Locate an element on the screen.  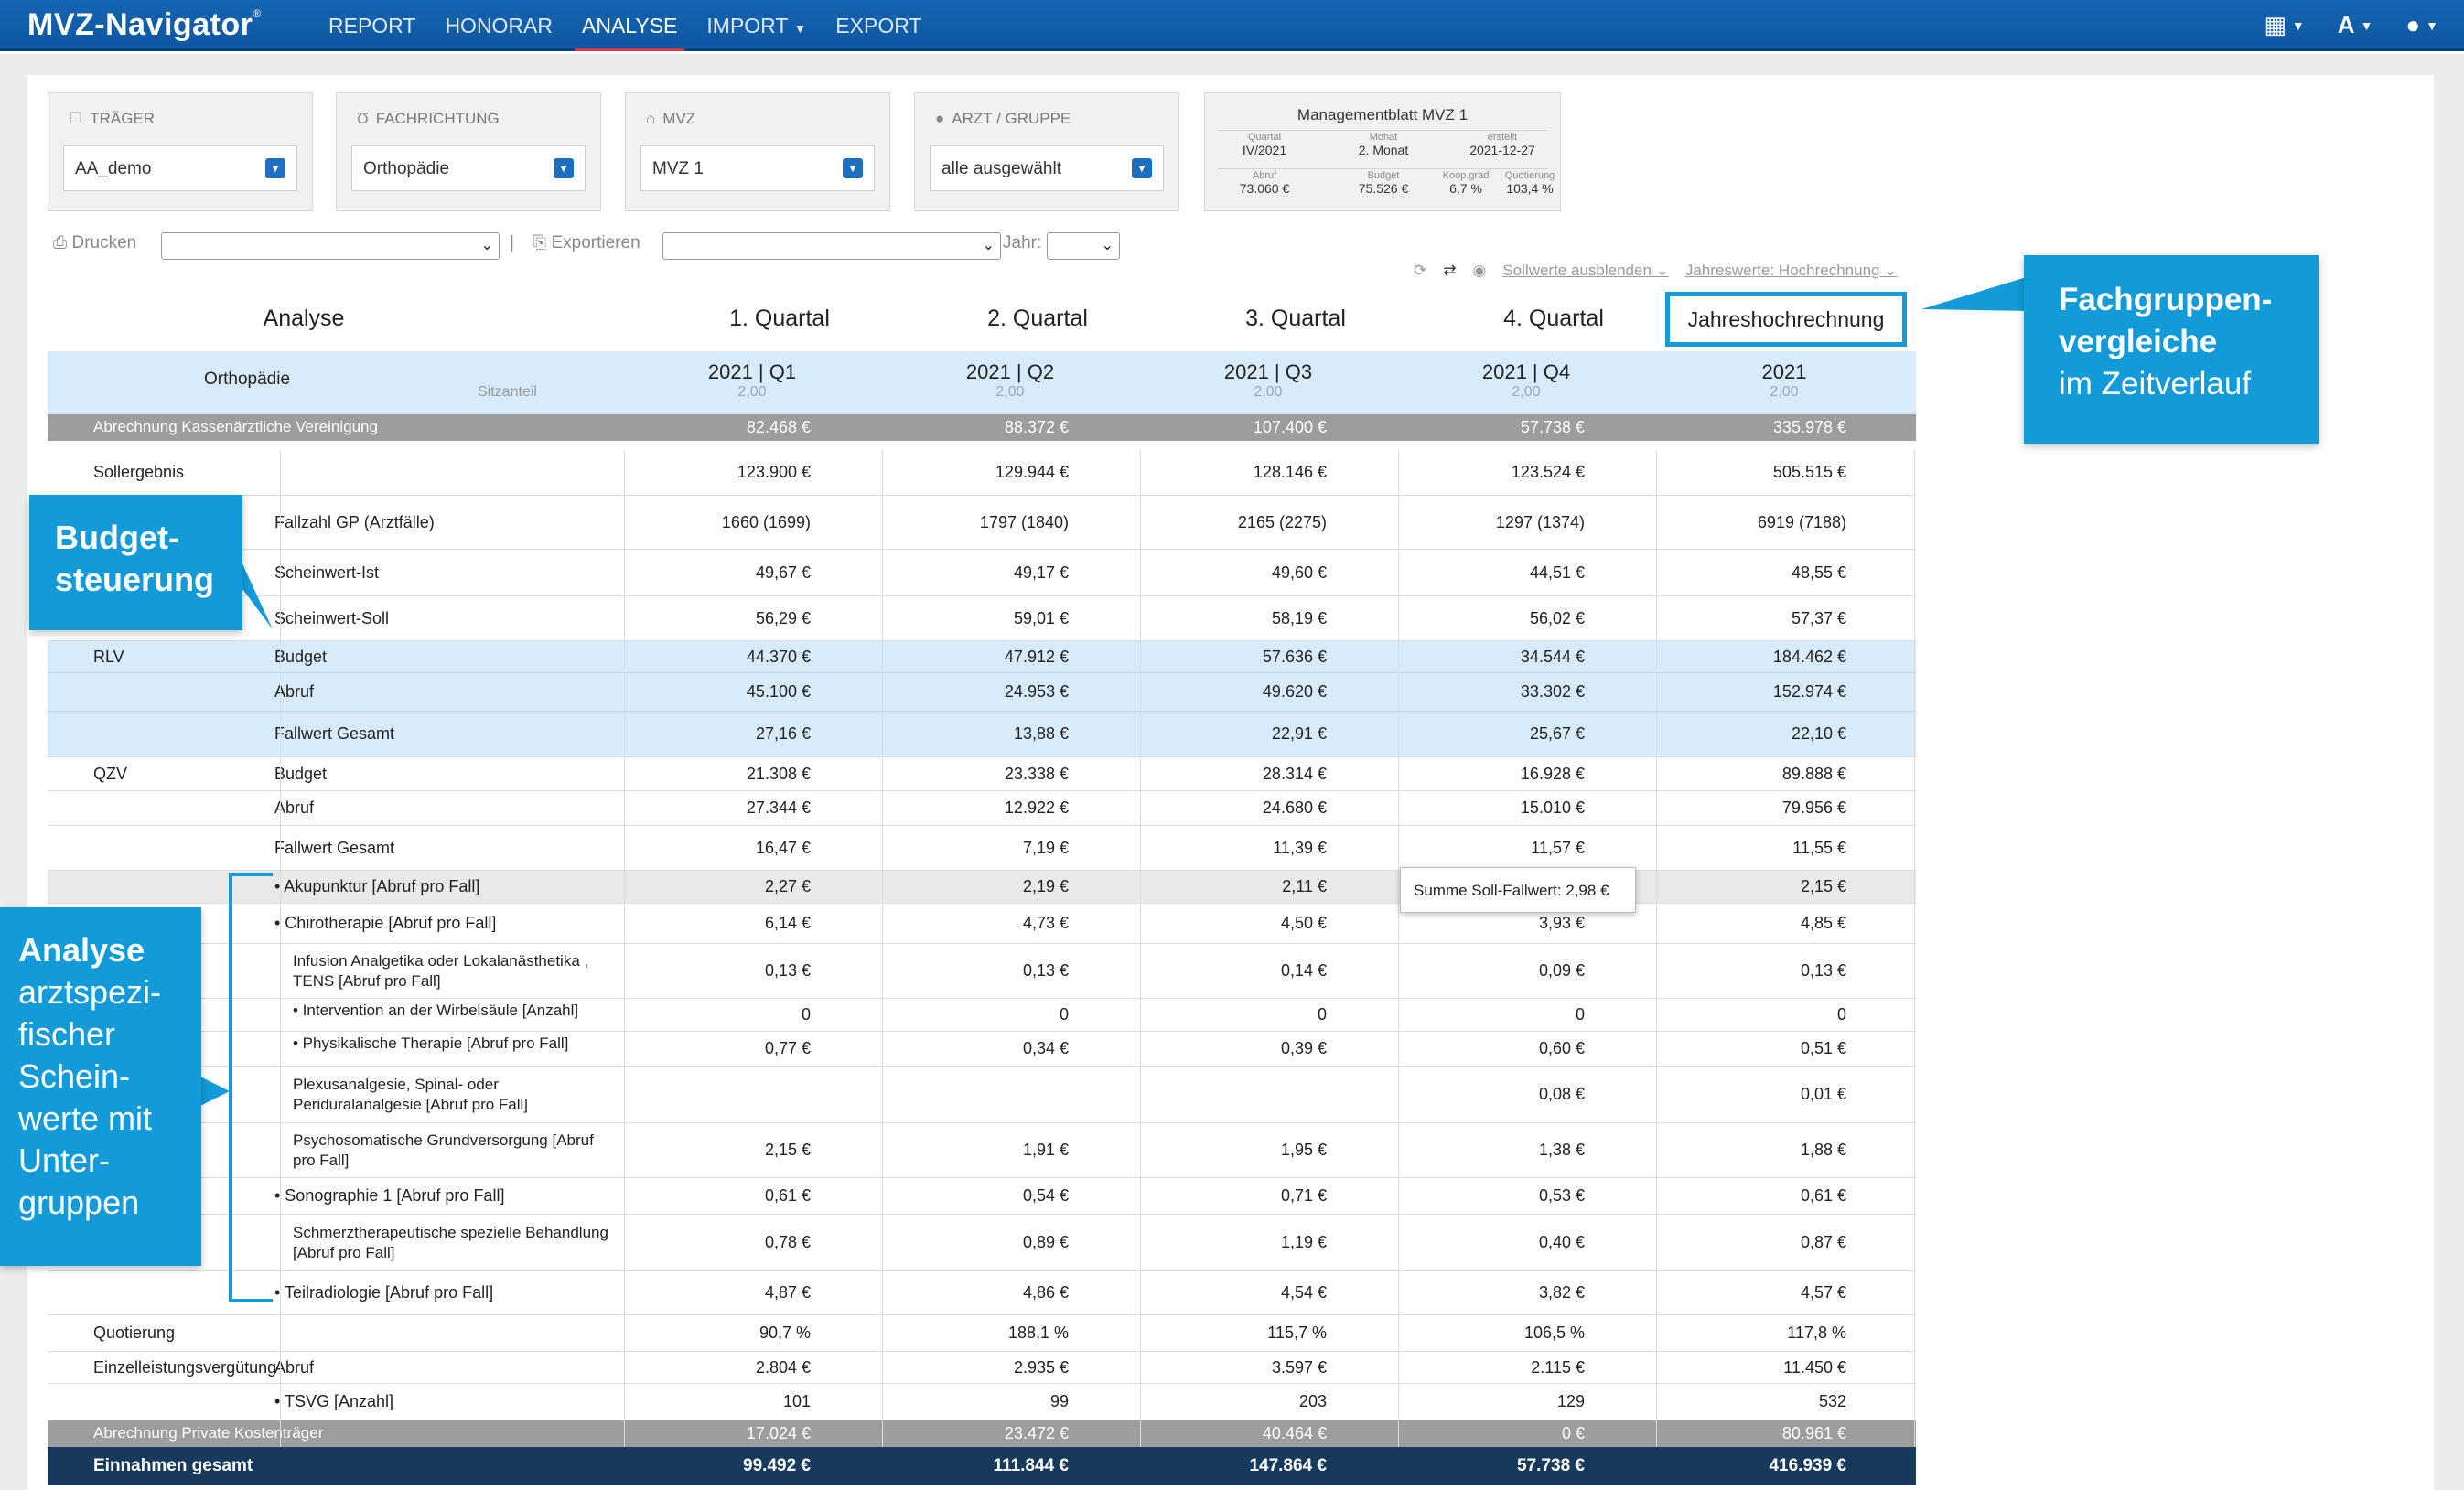
table-cell: 27,16 € is located at coordinates (783, 733).